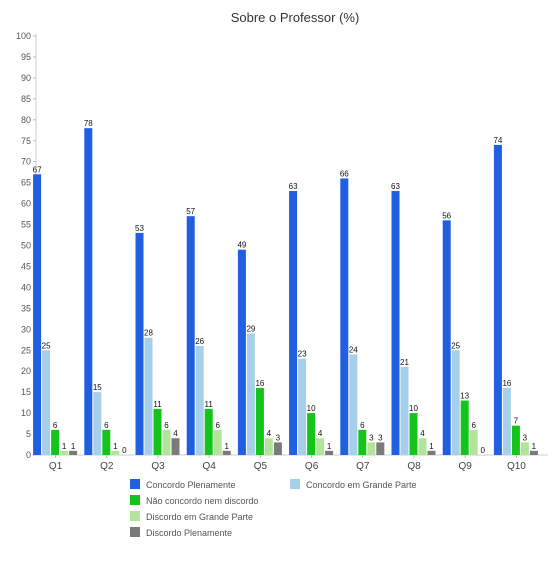 This screenshot has width=560, height=561. I want to click on data-label: 56, so click(446, 215).